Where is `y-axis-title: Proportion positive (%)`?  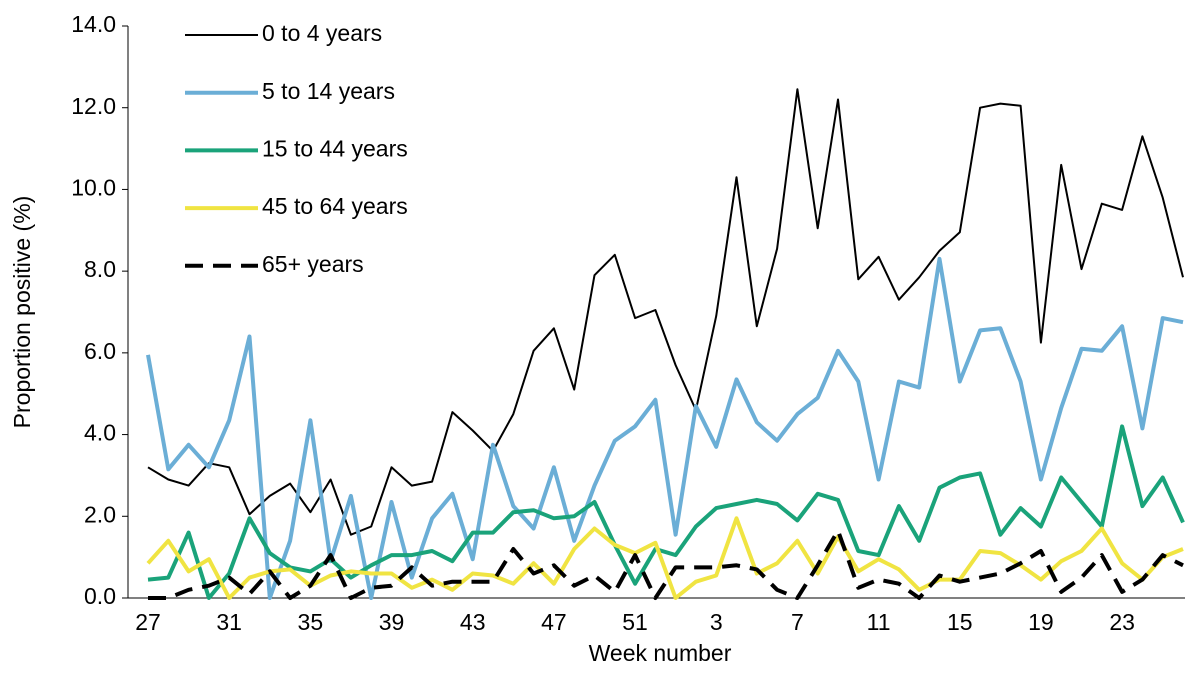 y-axis-title: Proportion positive (%) is located at coordinates (22, 312).